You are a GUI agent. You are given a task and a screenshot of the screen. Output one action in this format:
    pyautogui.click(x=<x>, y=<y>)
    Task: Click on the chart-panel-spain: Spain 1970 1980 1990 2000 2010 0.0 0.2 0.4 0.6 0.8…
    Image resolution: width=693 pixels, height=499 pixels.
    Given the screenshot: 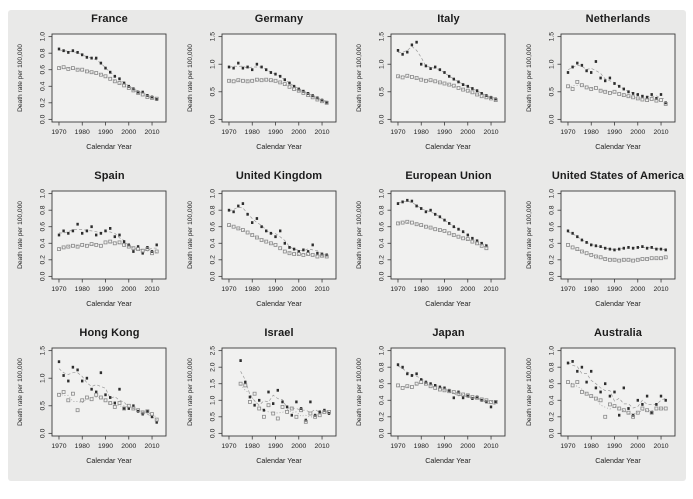 What is the action you would take?
    pyautogui.click(x=92, y=245)
    